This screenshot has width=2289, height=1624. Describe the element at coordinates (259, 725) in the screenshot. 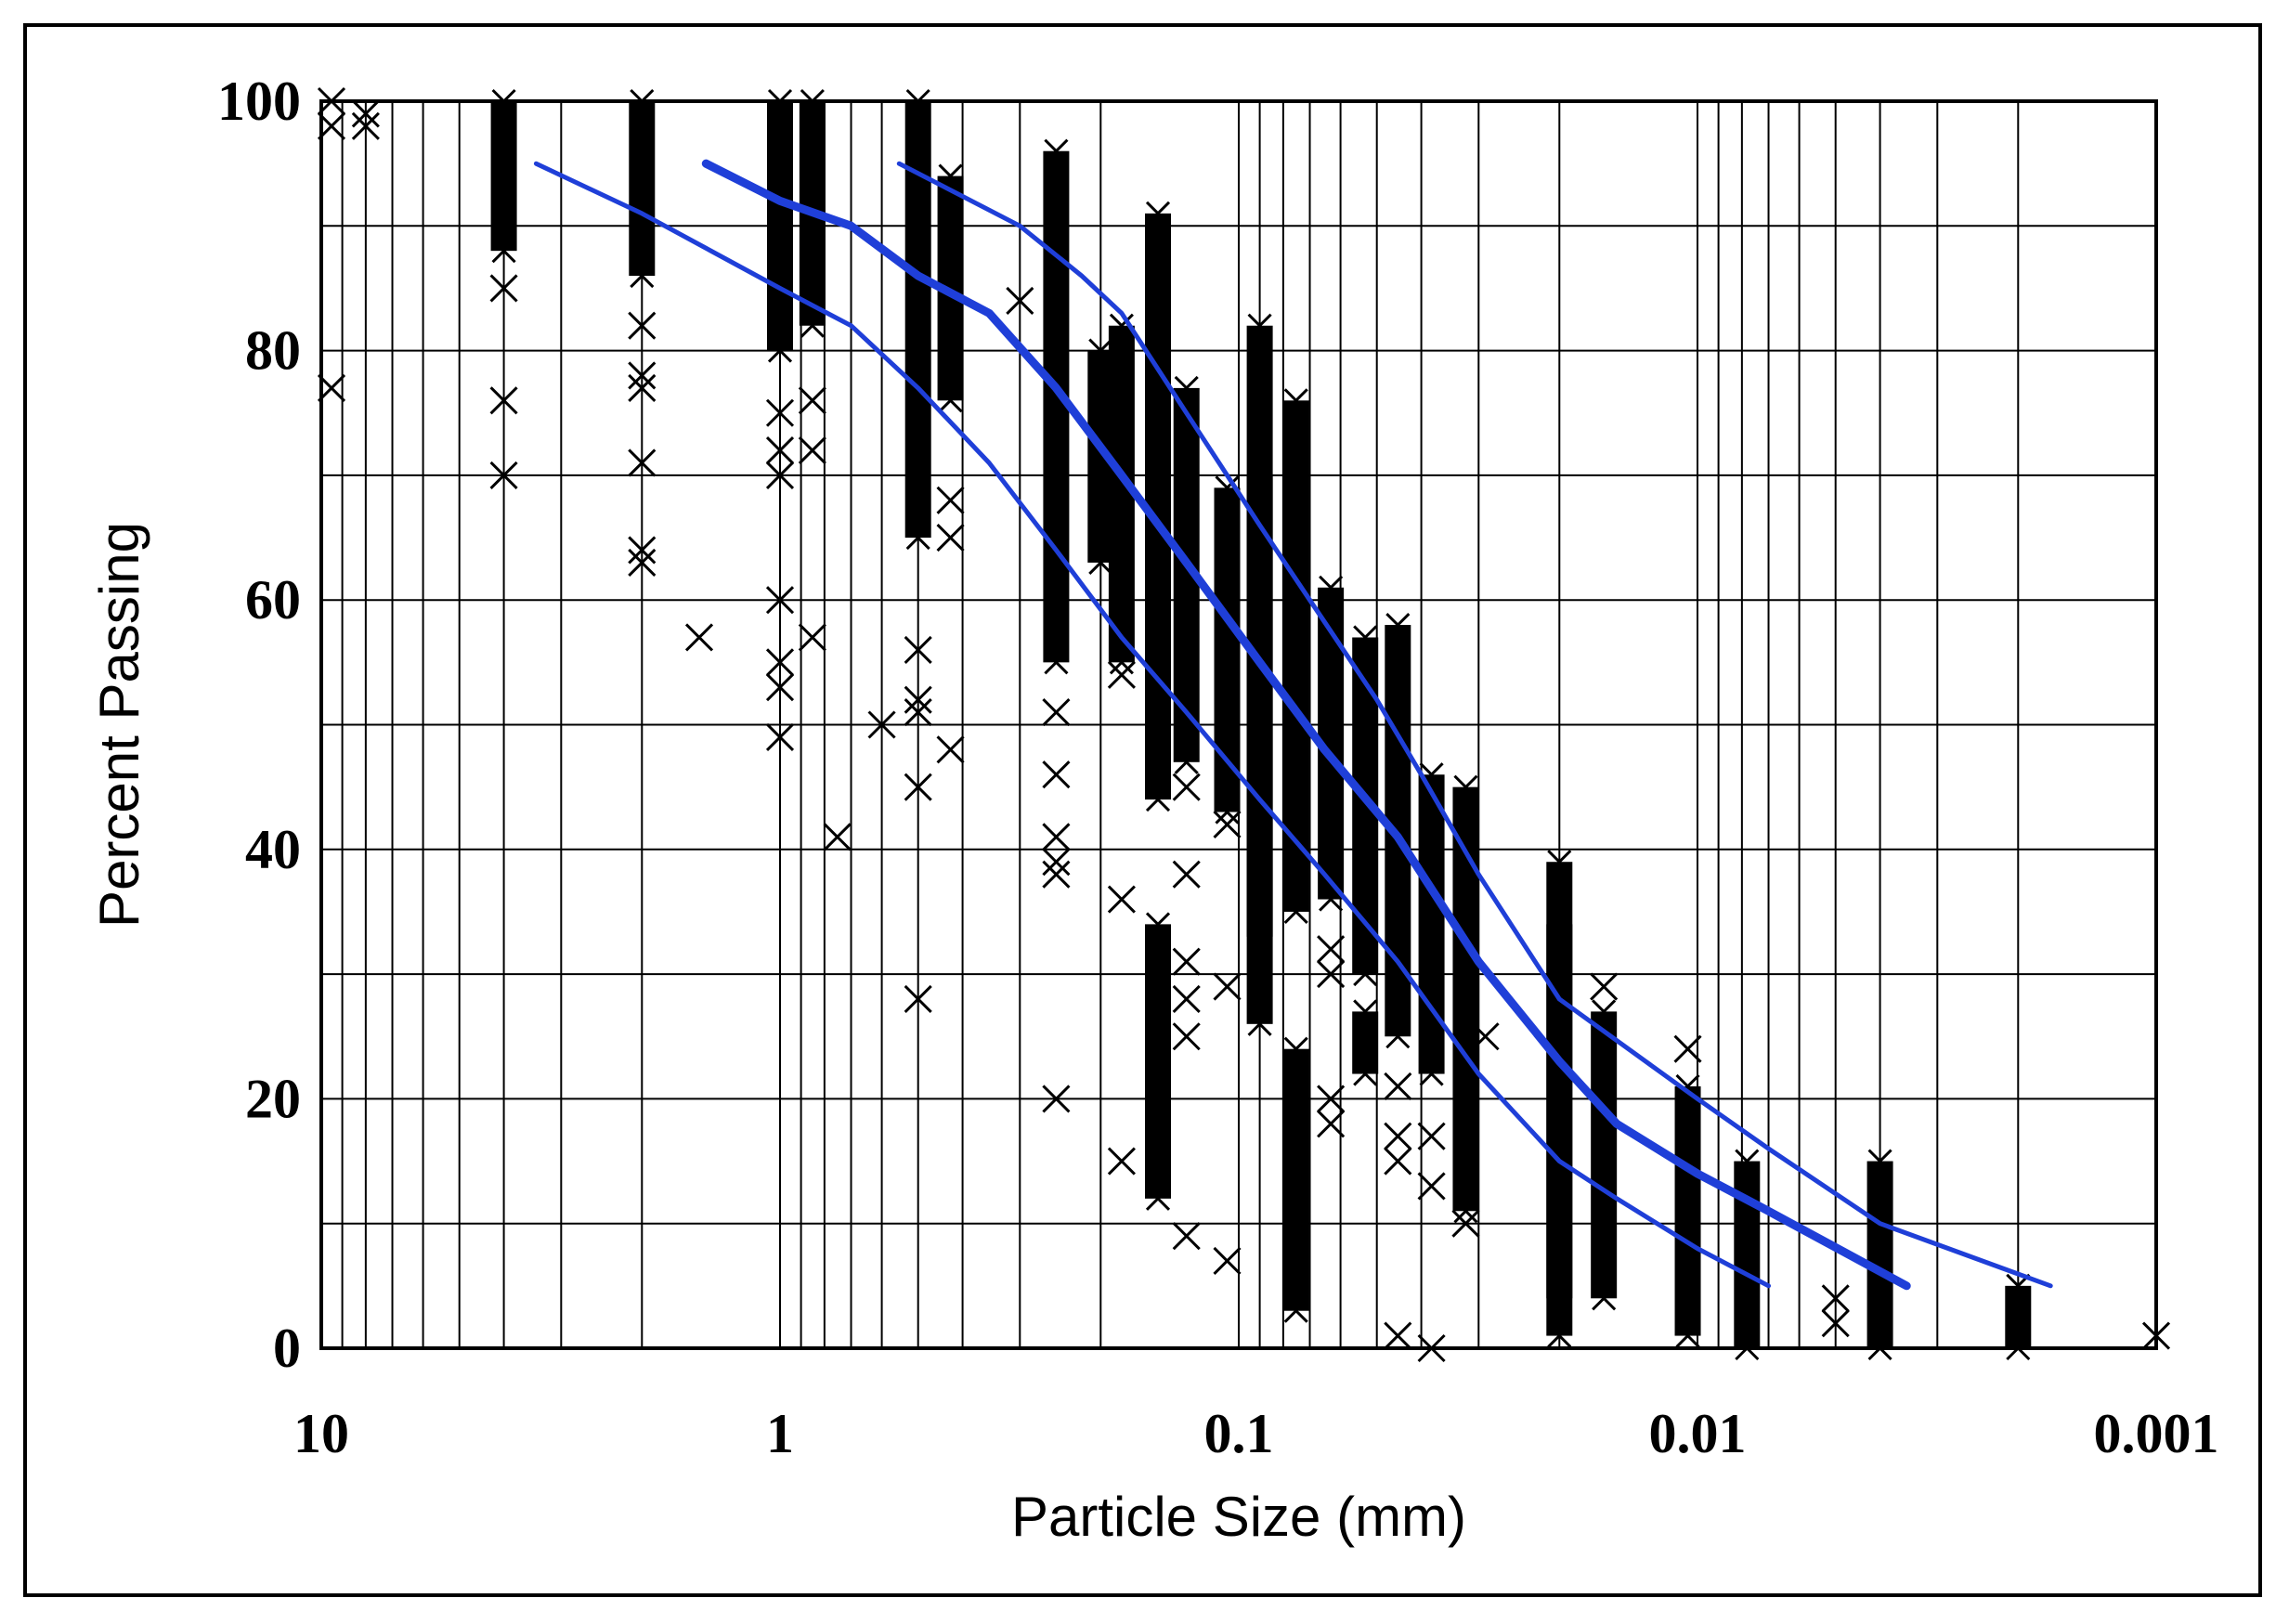

I see `y-axis-tick-labels: 0 20 40 60 80 100` at that location.